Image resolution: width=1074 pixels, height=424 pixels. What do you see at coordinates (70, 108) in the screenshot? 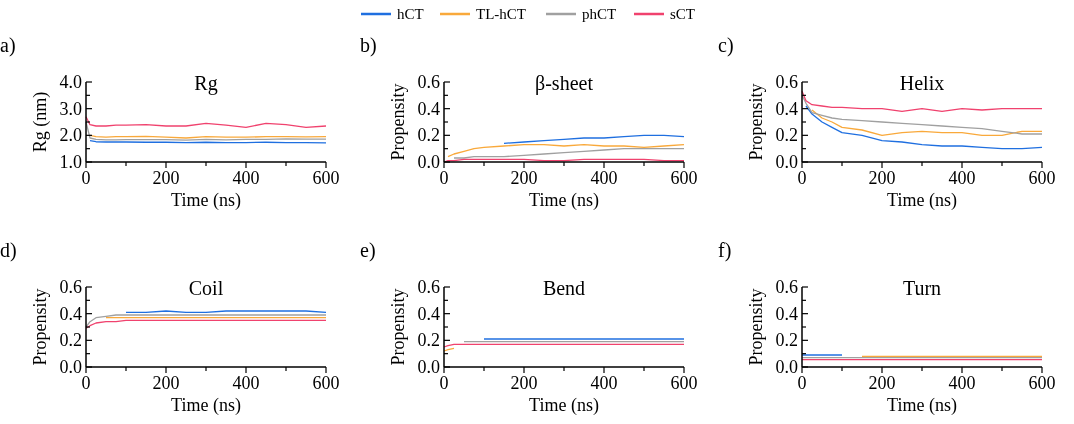
I see `y-tick-label: 3.0` at bounding box center [70, 108].